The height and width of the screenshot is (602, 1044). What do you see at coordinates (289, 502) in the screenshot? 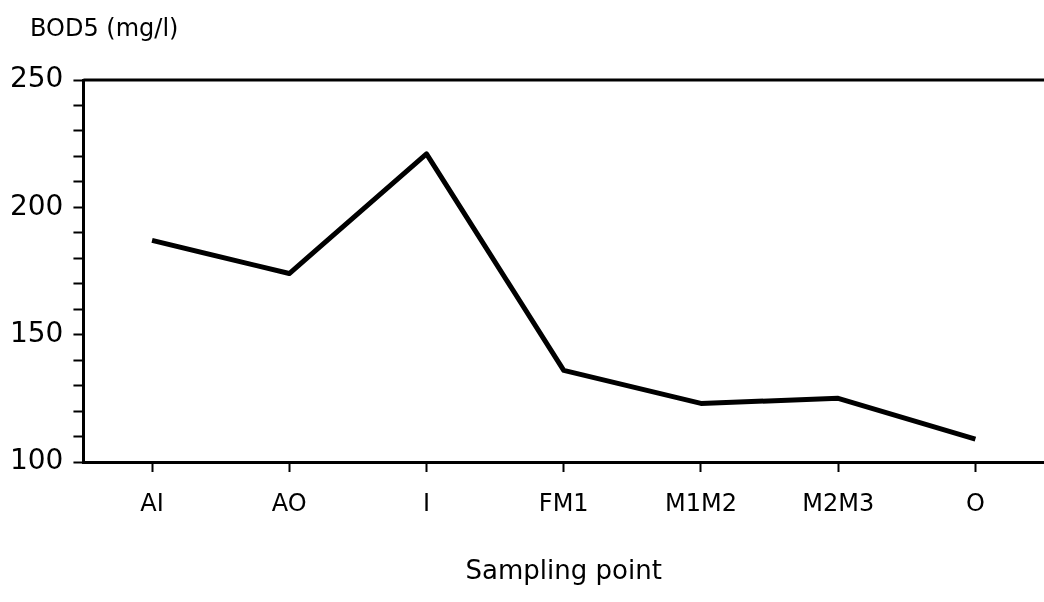
I see `x-tick-label: AO` at bounding box center [289, 502].